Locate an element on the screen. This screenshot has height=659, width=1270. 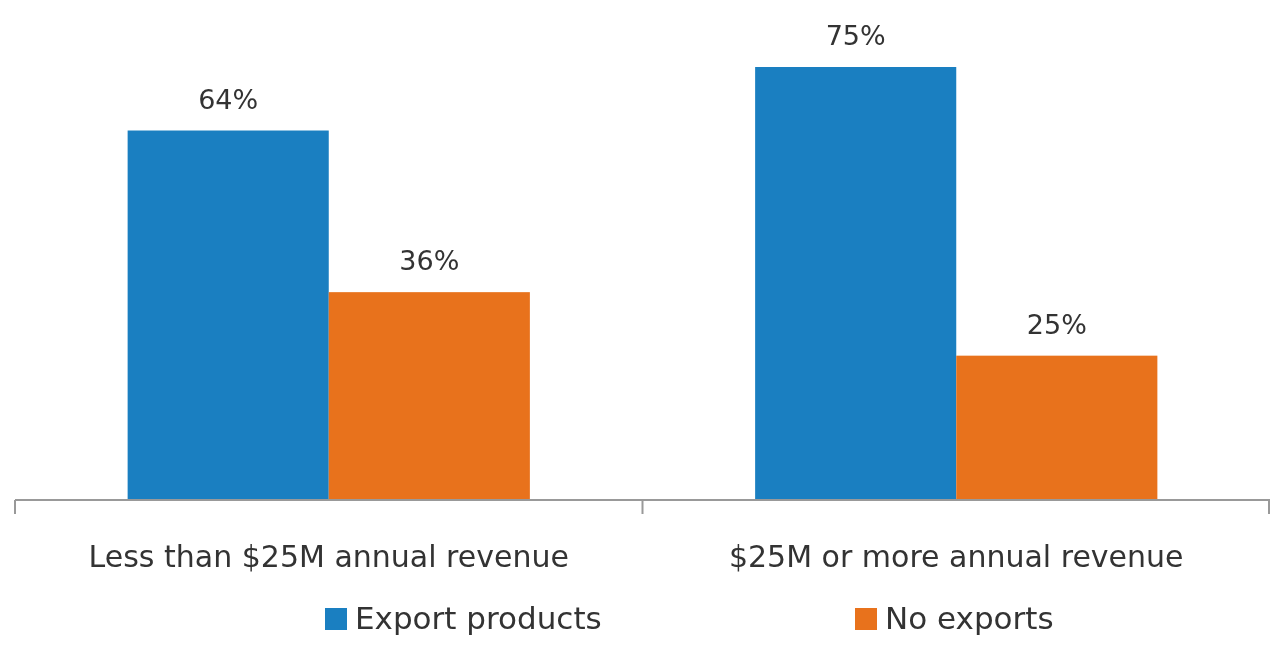
data-label: 75% is located at coordinates (855, 35).